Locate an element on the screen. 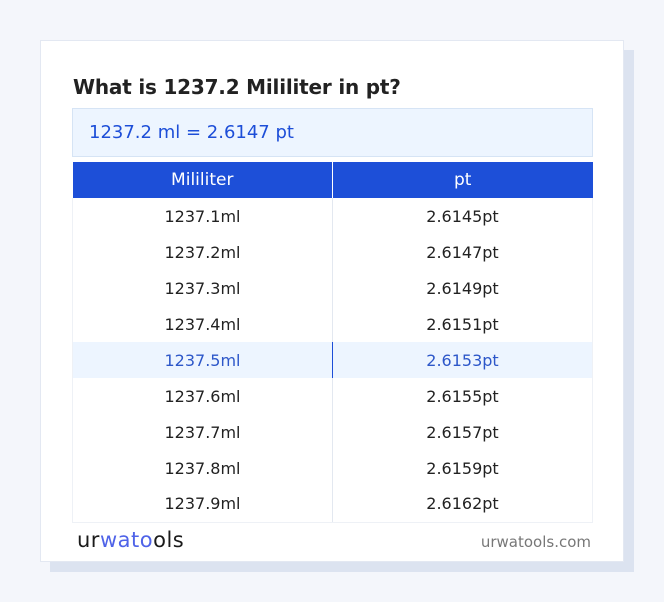  table-row: 1237.4ml 2.6151pt is located at coordinates (332, 324).